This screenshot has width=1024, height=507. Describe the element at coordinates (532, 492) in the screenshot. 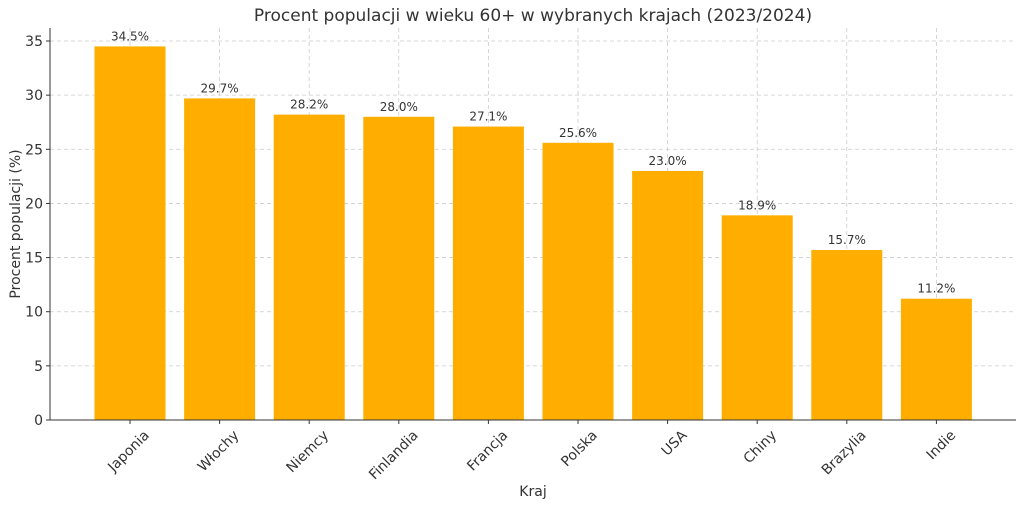

I see `x-axis-label: Kraj` at that location.